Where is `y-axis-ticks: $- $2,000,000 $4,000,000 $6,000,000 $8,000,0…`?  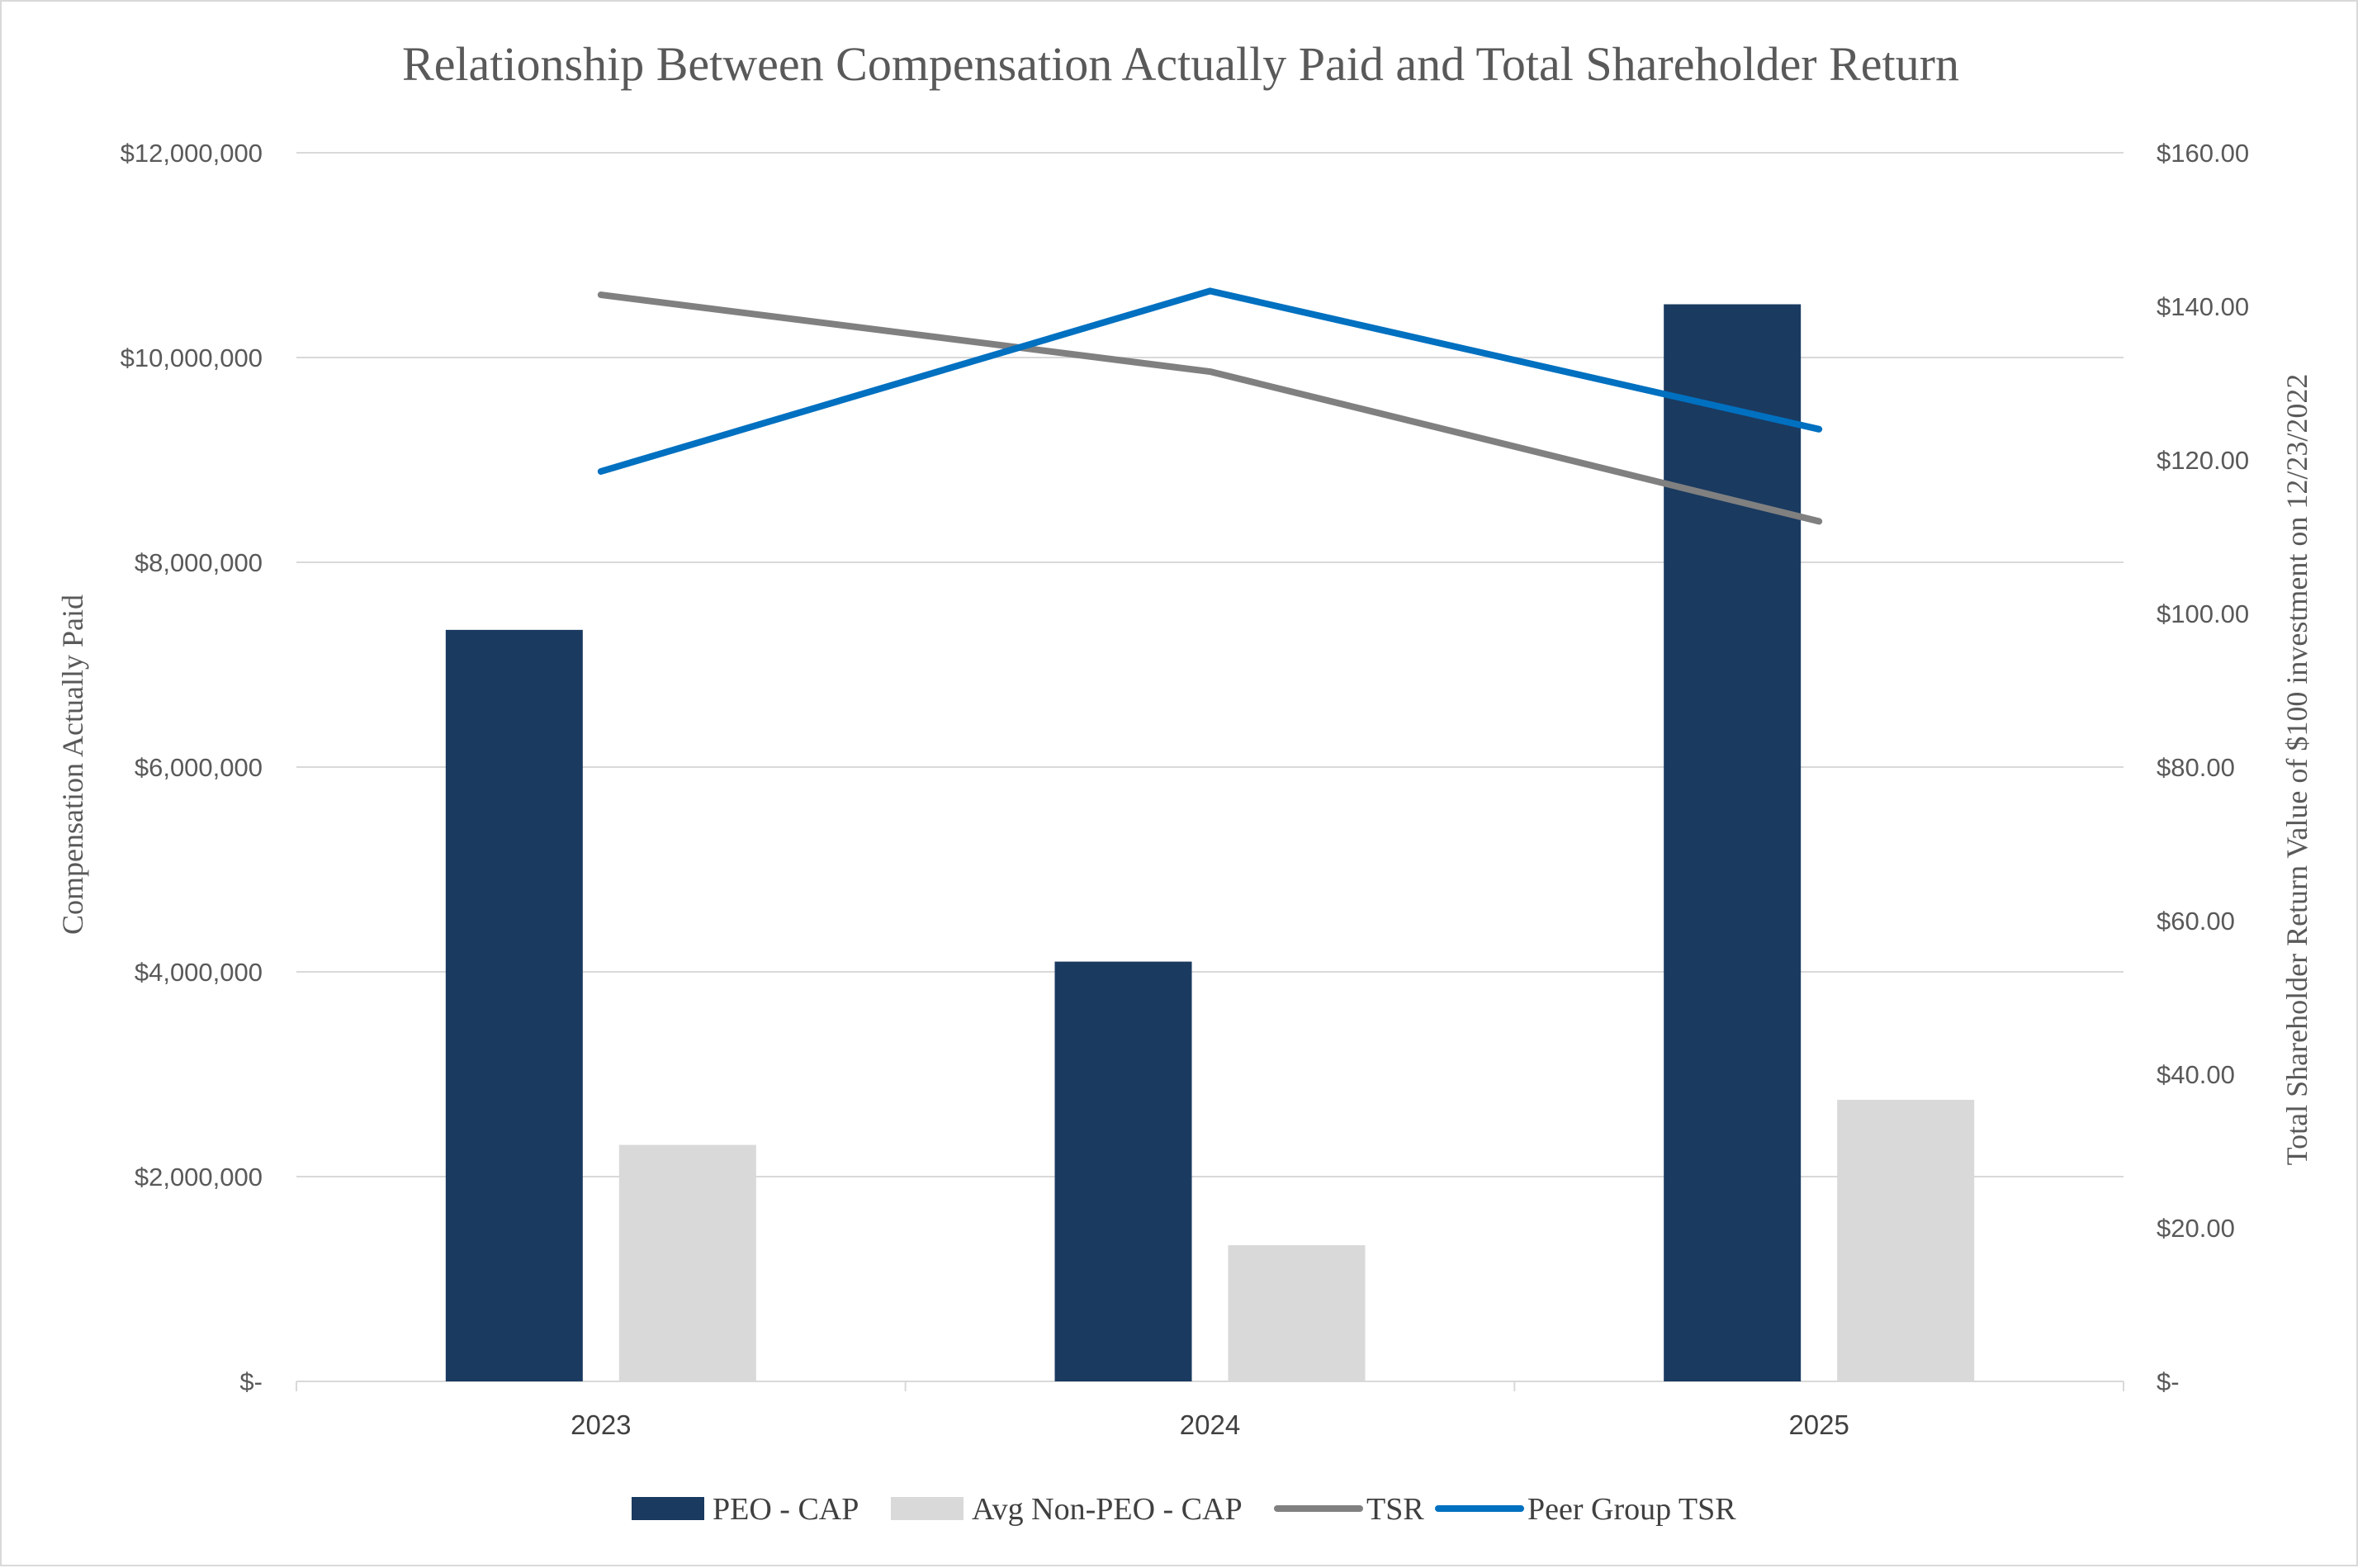
y-axis-ticks: $- $2,000,000 $4,000,000 $6,000,000 $8,000,0… is located at coordinates (192, 767).